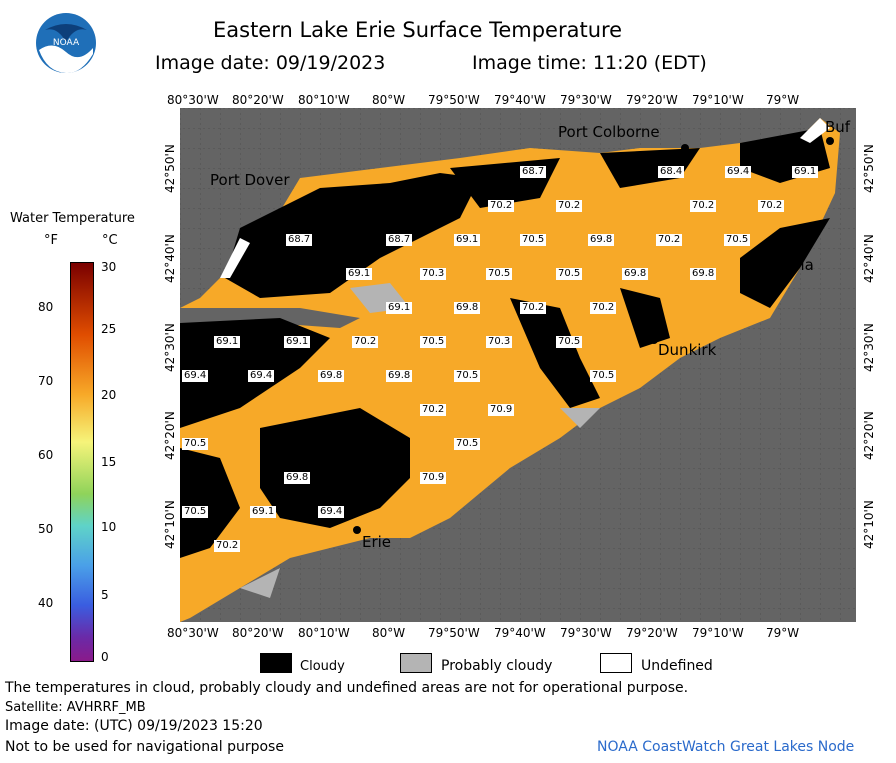 This screenshot has height=763, width=896. Describe the element at coordinates (520, 100) in the screenshot. I see `top-lon-tick: 79°40'W` at that location.